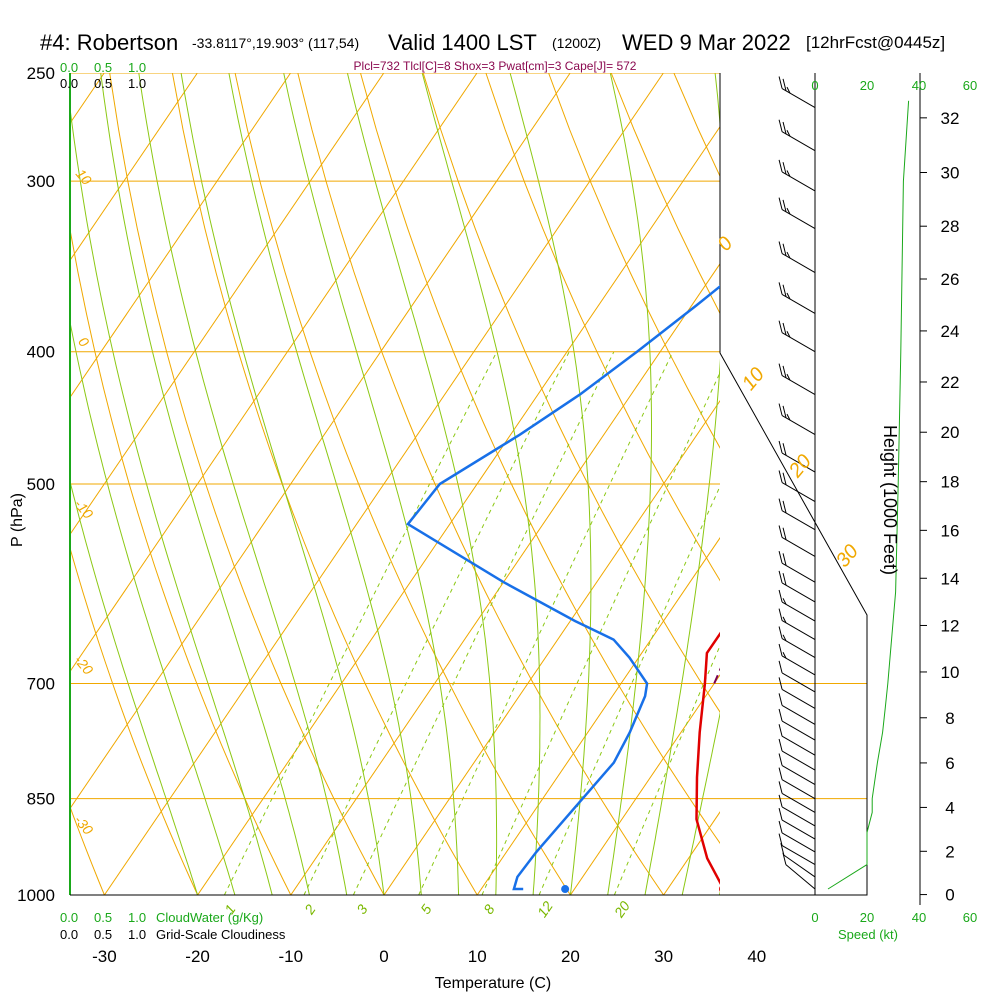  I want to click on height-tick-label: 2, so click(949, 851).